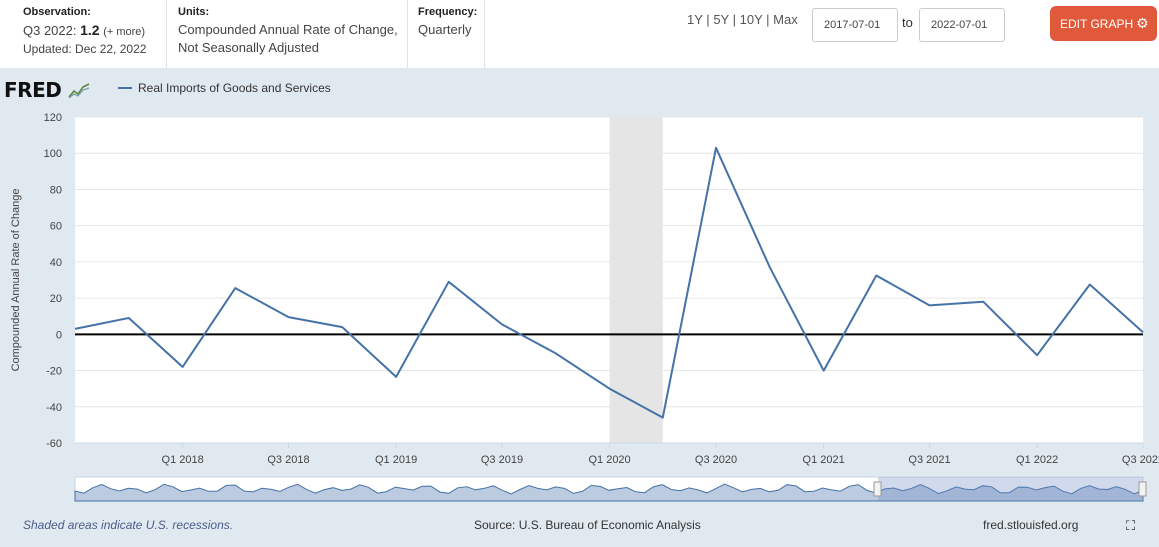 Image resolution: width=1159 pixels, height=547 pixels. Describe the element at coordinates (124, 32) in the screenshot. I see `observation-more-link: (+ more)` at that location.